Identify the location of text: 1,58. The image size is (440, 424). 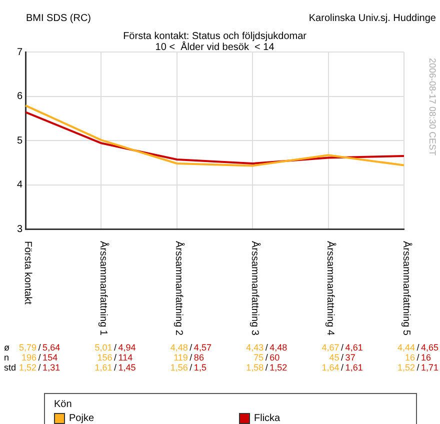
(255, 367).